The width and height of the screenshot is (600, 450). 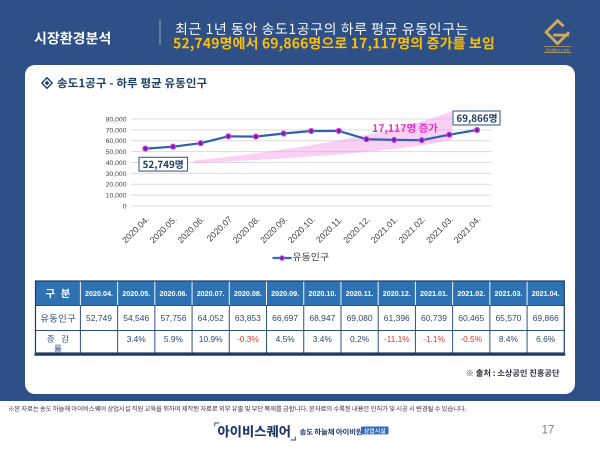 What do you see at coordinates (546, 339) in the screenshot?
I see `svg-text: 6.6%` at bounding box center [546, 339].